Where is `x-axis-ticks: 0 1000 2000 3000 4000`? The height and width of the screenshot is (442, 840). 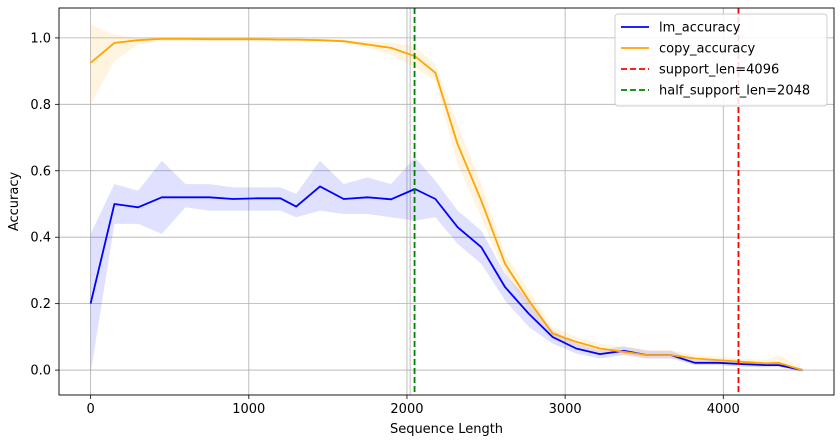 x-axis-ticks: 0 1000 2000 3000 4000 is located at coordinates (413, 406).